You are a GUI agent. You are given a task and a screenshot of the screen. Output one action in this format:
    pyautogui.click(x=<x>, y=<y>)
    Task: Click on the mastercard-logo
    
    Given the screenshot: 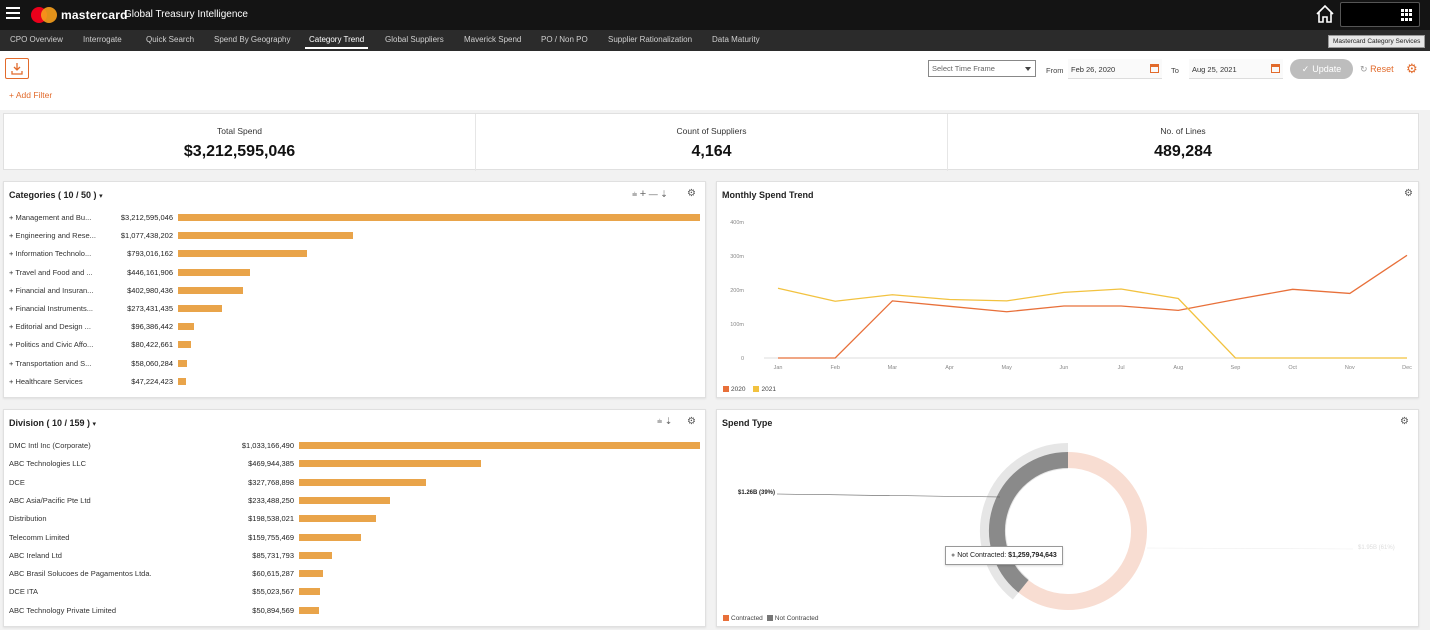 What is the action you would take?
    pyautogui.click(x=45, y=15)
    